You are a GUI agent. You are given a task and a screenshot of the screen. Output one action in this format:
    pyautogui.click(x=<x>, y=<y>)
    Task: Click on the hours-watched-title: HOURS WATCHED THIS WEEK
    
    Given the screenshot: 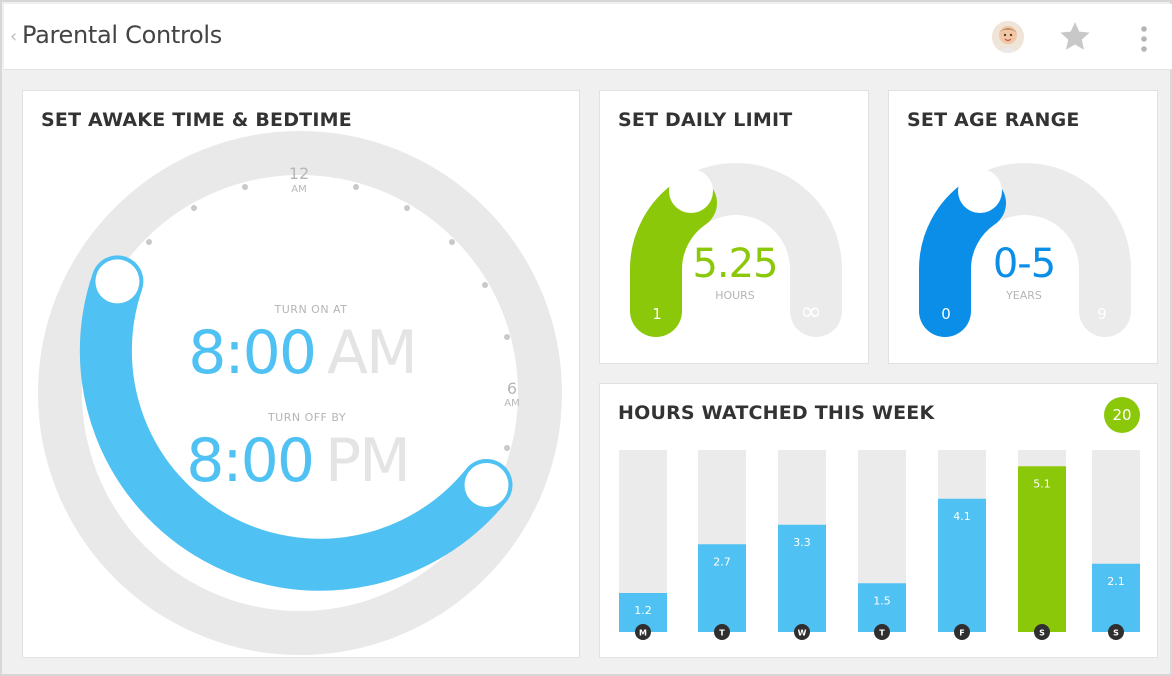 What is the action you would take?
    pyautogui.click(x=776, y=413)
    